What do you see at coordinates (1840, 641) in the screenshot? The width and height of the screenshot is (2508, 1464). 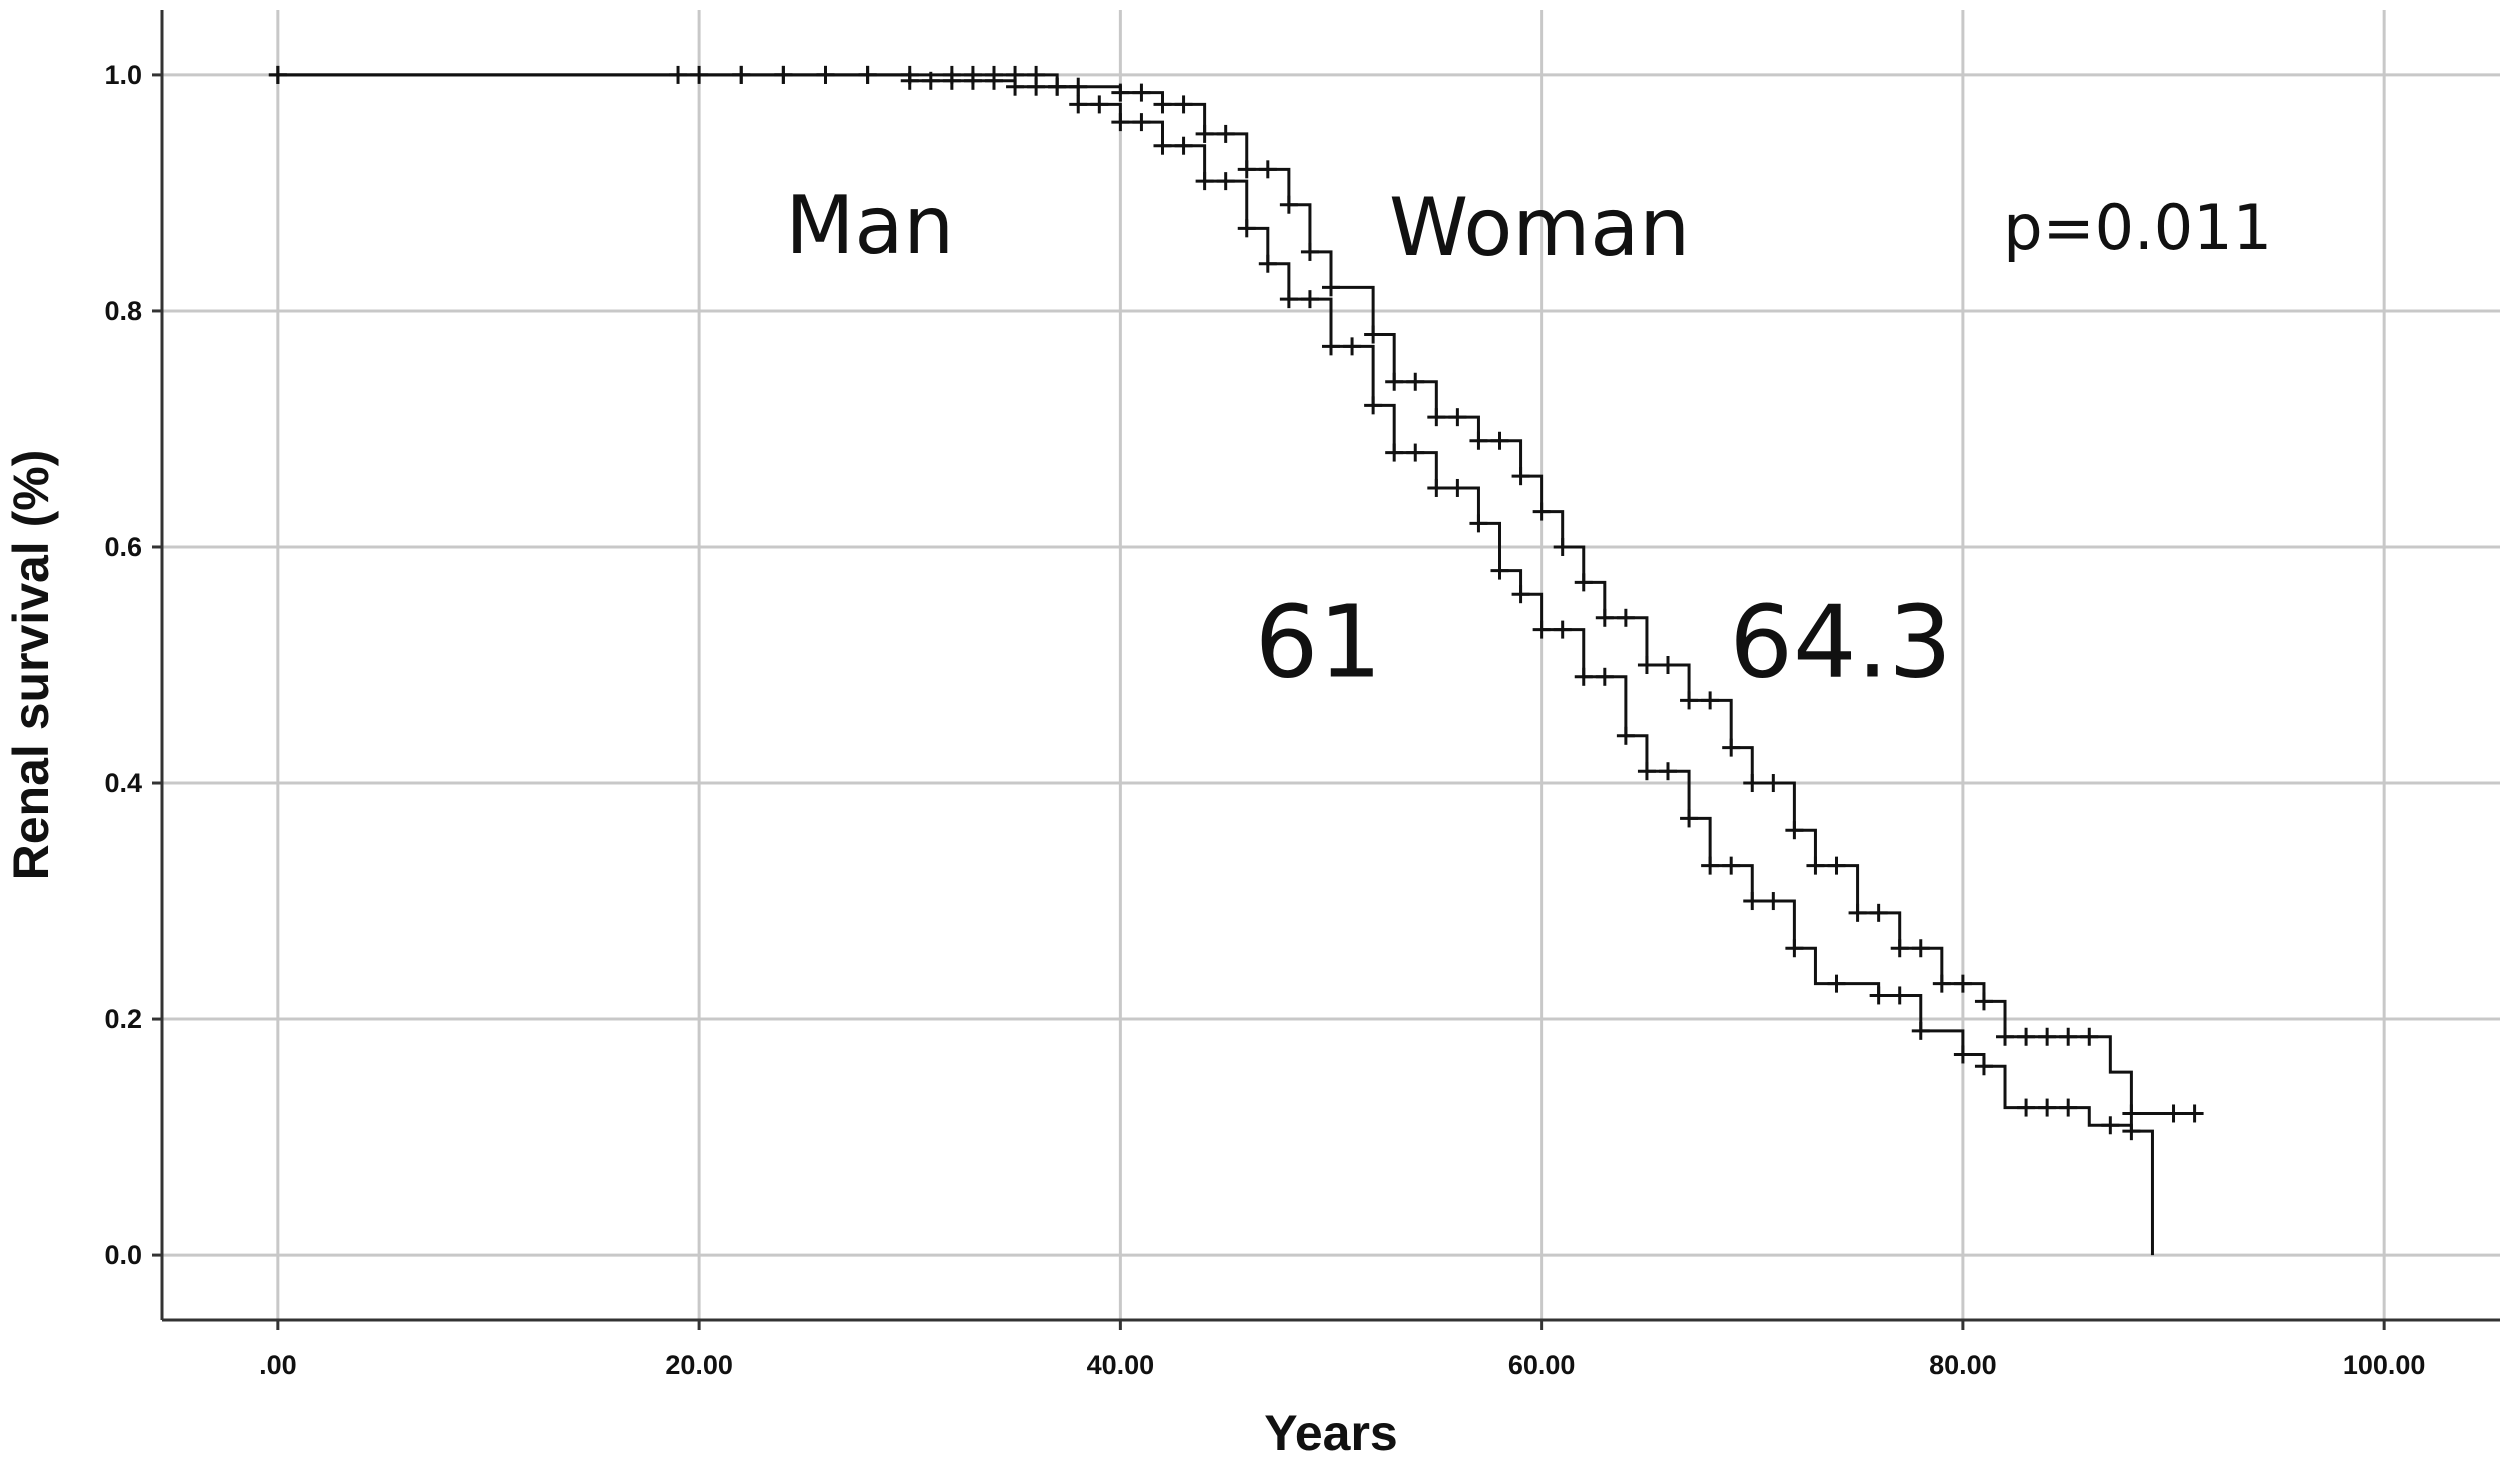 I see `annotation-label: 64.3` at bounding box center [1840, 641].